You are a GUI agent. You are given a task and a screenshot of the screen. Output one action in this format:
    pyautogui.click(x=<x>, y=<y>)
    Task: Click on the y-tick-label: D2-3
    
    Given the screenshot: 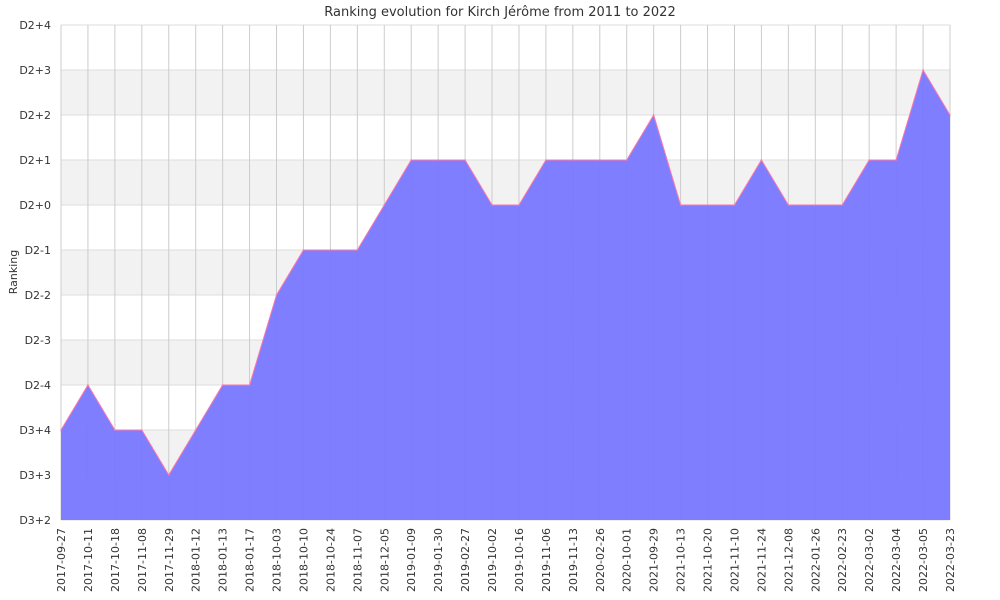 What is the action you would take?
    pyautogui.click(x=38, y=340)
    